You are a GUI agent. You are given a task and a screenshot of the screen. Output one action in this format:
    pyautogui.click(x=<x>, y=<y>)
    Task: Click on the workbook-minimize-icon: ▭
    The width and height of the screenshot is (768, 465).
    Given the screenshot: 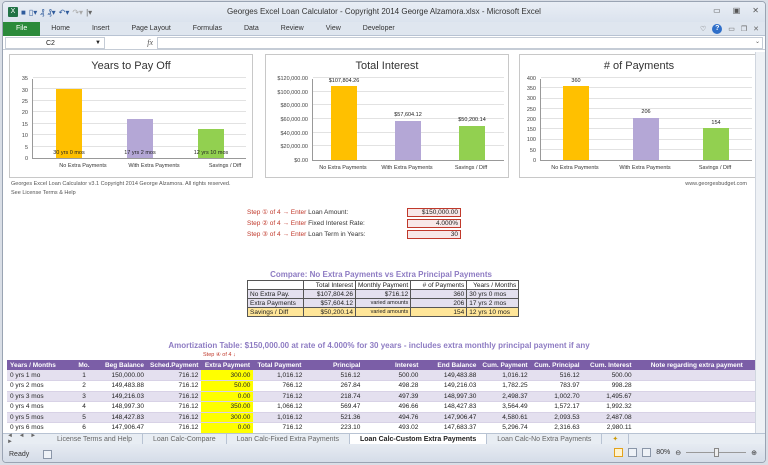 What is the action you would take?
    pyautogui.click(x=731, y=29)
    